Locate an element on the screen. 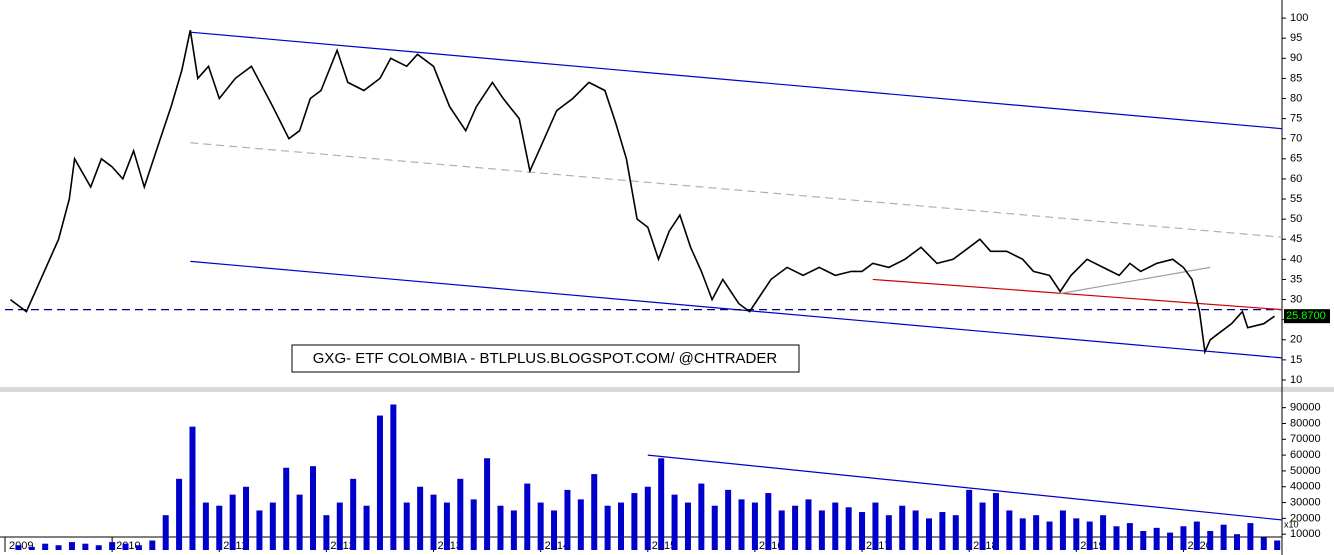 The height and width of the screenshot is (555, 1334). y-tick-label: 75 is located at coordinates (1296, 119).